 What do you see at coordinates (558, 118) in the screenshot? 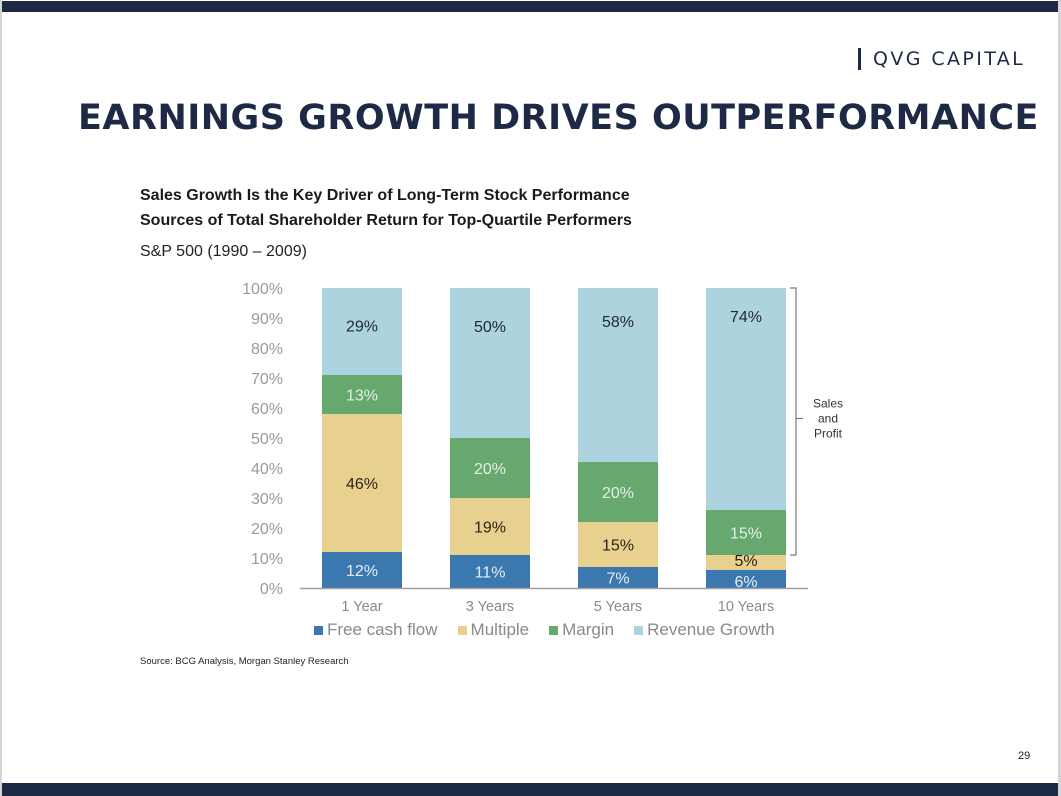
I see `slide-title: EARNINGS GROWTH DRIVES OUTPERFORMANCE` at bounding box center [558, 118].